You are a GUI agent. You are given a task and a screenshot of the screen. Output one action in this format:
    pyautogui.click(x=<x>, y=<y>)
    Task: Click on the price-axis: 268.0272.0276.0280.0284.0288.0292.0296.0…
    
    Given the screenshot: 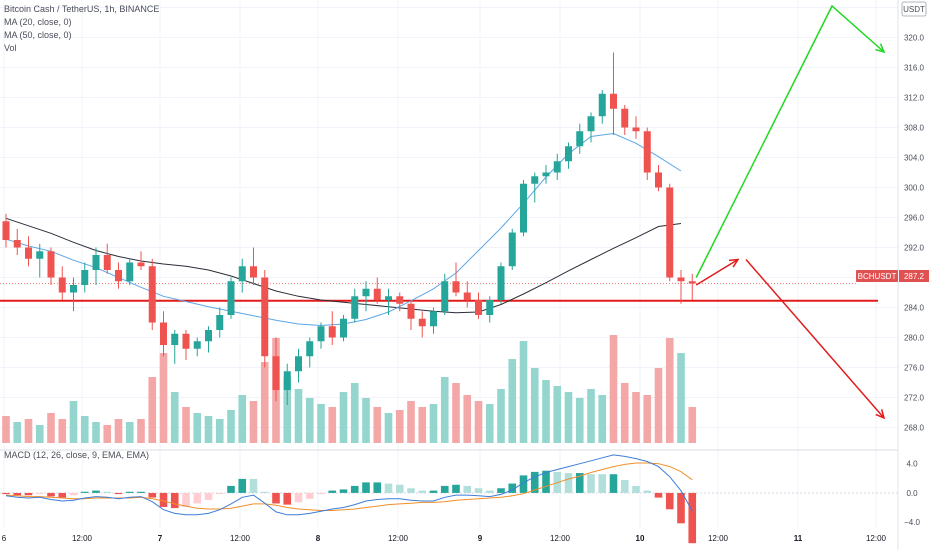 What is the action you would take?
    pyautogui.click(x=914, y=266)
    